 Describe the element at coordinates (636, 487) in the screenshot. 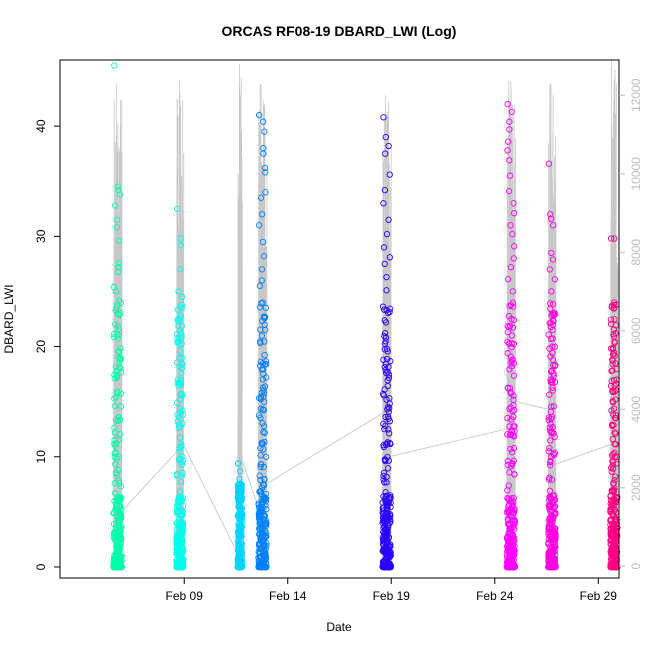

I see `y2-tick-label: 2000` at that location.